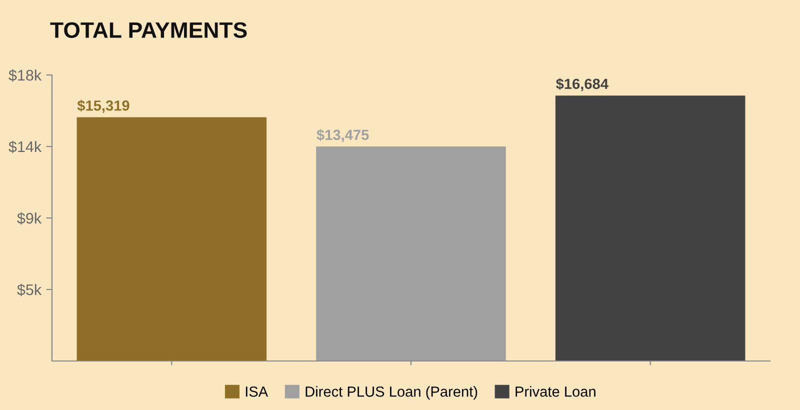  I want to click on y-tick-label: $5k, so click(29, 290).